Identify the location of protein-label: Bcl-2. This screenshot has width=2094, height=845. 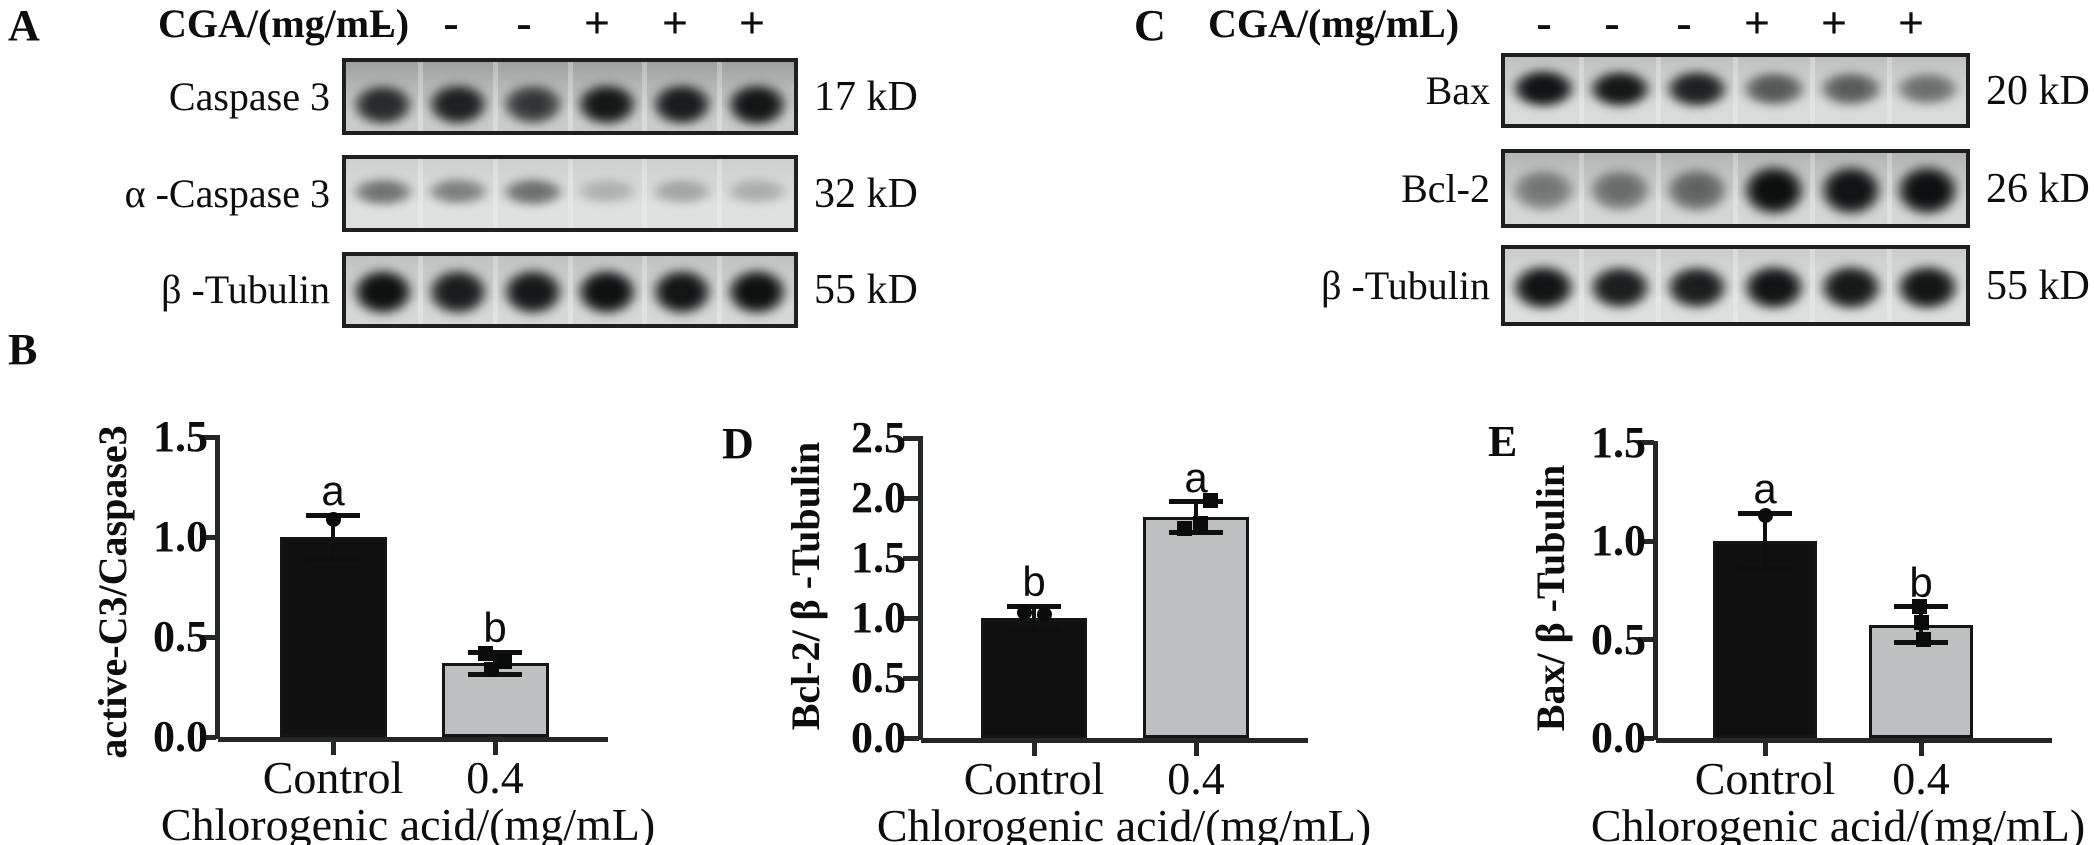
(1445, 188).